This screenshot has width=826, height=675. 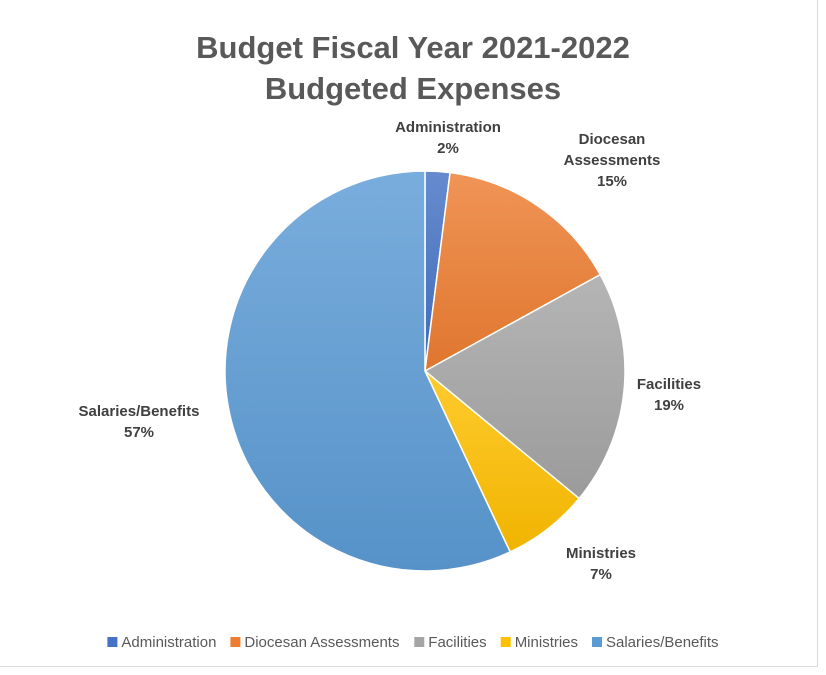 What do you see at coordinates (669, 384) in the screenshot?
I see `data-label-facilities-name: Facilities` at bounding box center [669, 384].